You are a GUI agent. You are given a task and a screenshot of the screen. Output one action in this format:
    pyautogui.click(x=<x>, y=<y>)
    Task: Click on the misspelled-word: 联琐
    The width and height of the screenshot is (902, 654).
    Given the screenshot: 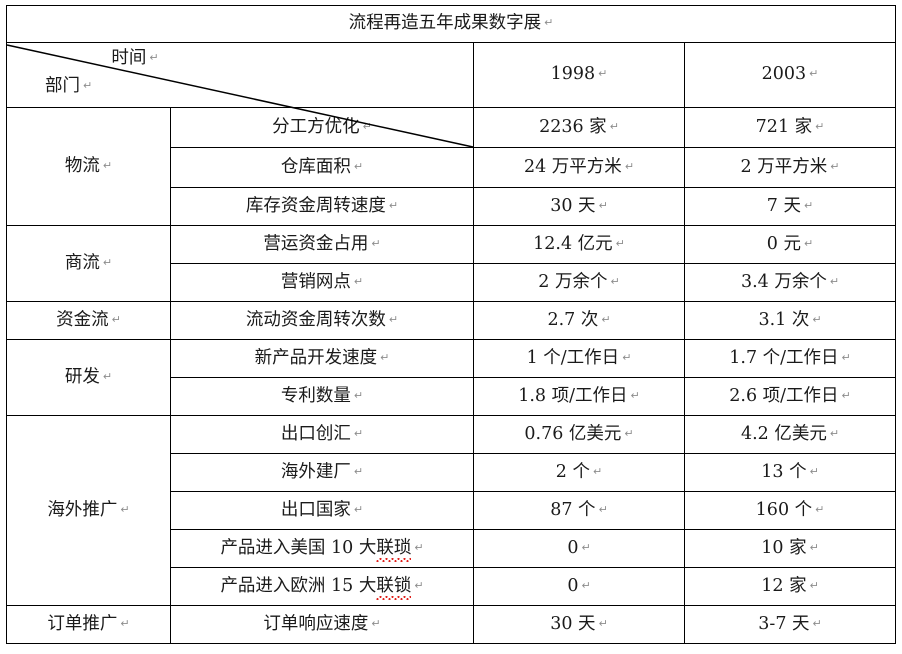 What is the action you would take?
    pyautogui.click(x=394, y=550)
    